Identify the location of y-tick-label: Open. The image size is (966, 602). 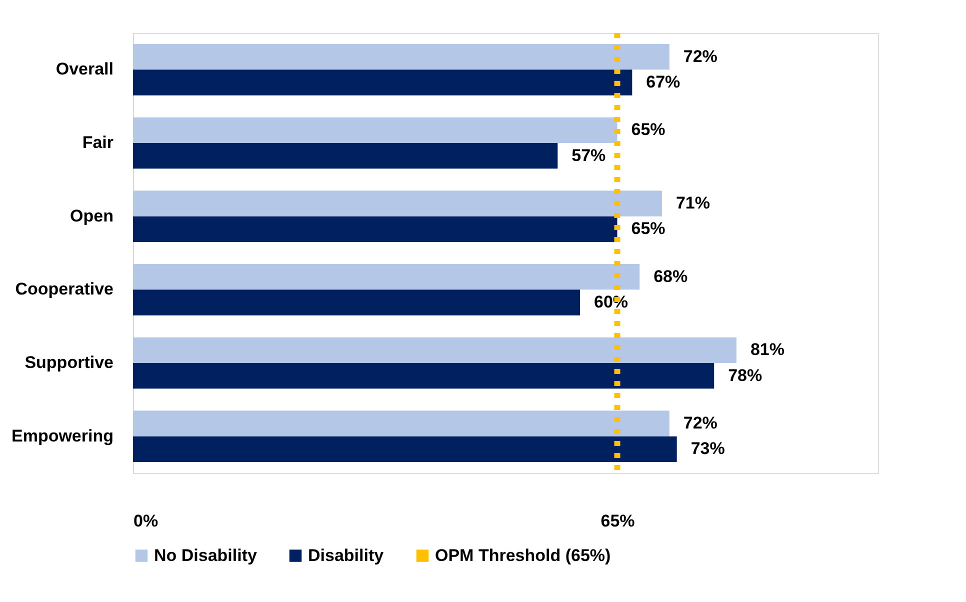
(92, 216).